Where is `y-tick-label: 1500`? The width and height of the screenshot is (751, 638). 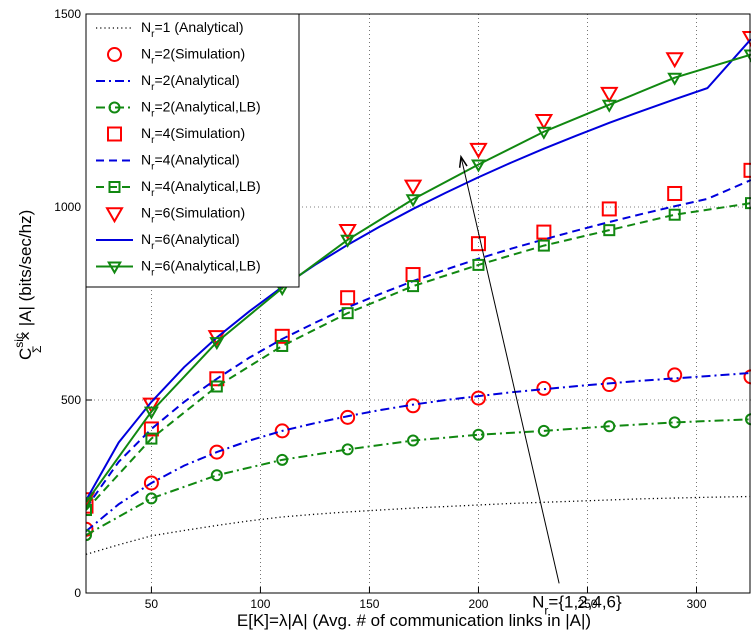 y-tick-label: 1500 is located at coordinates (67, 14).